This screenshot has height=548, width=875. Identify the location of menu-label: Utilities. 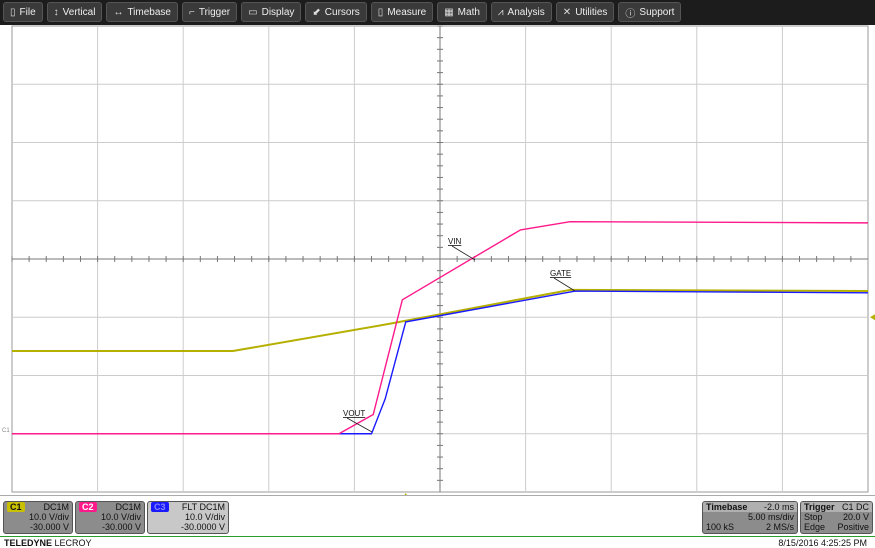
(591, 12).